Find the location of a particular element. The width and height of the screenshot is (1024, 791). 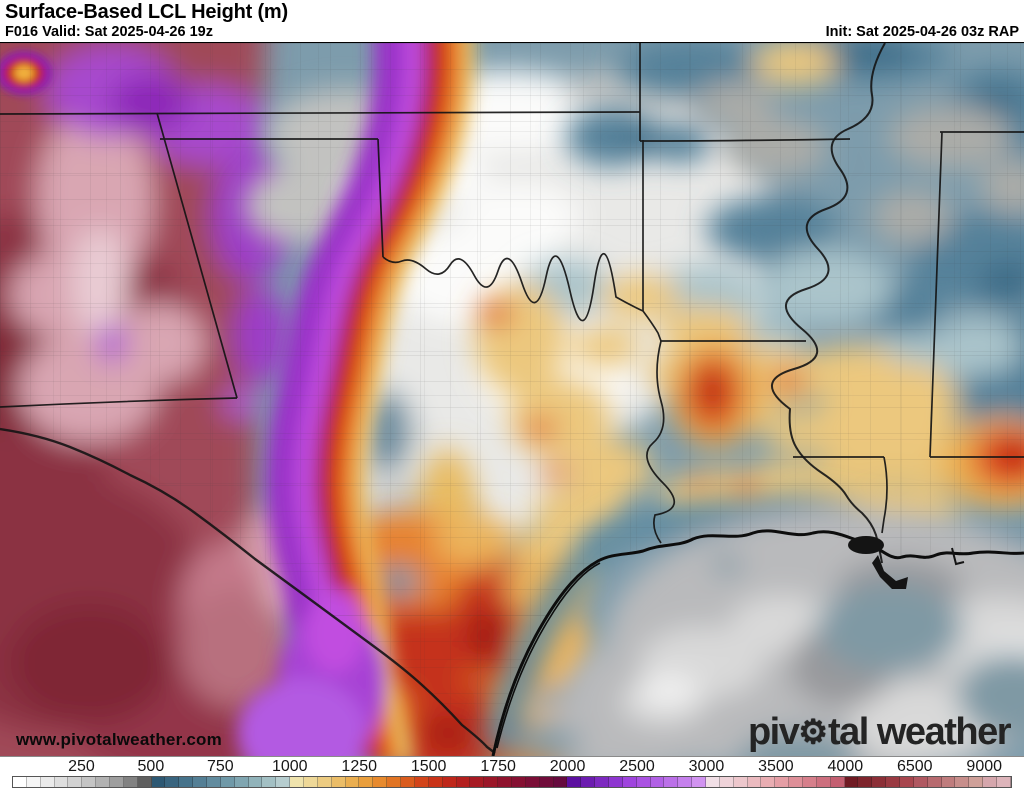

watermark-url: www.pivotalweather.com is located at coordinates (119, 739).